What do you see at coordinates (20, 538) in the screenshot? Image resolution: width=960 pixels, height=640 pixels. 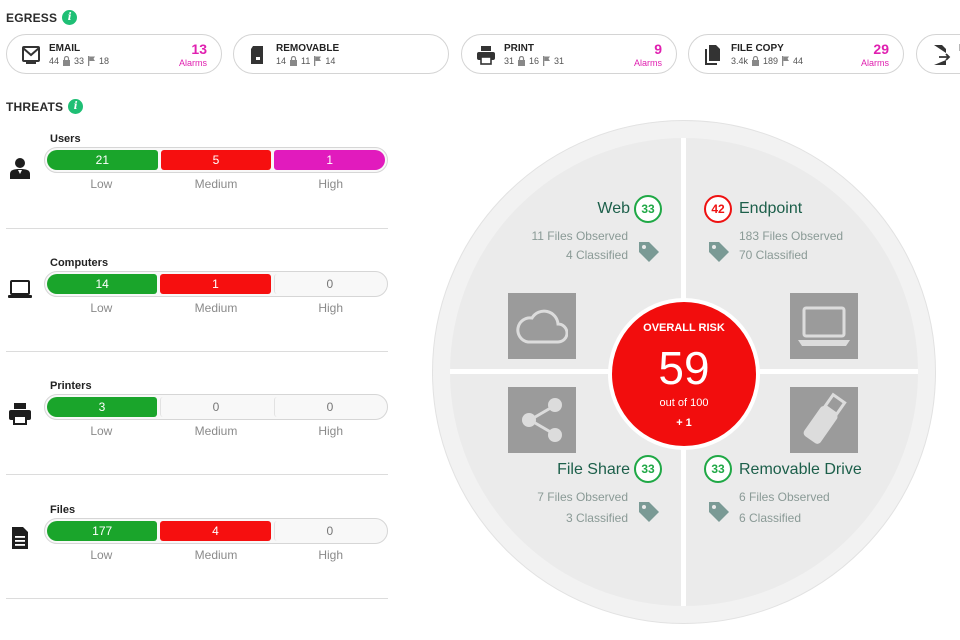 I see `document-icon` at bounding box center [20, 538].